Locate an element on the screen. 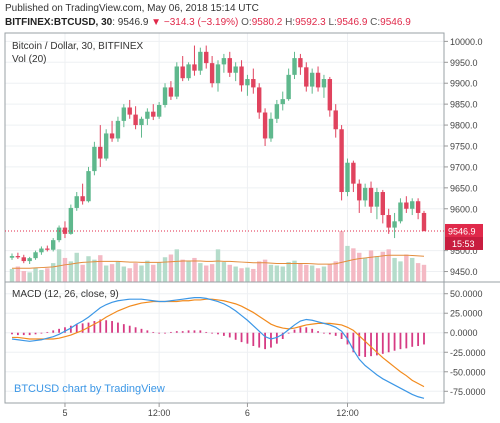  time-tick-label: 6 is located at coordinates (247, 413).